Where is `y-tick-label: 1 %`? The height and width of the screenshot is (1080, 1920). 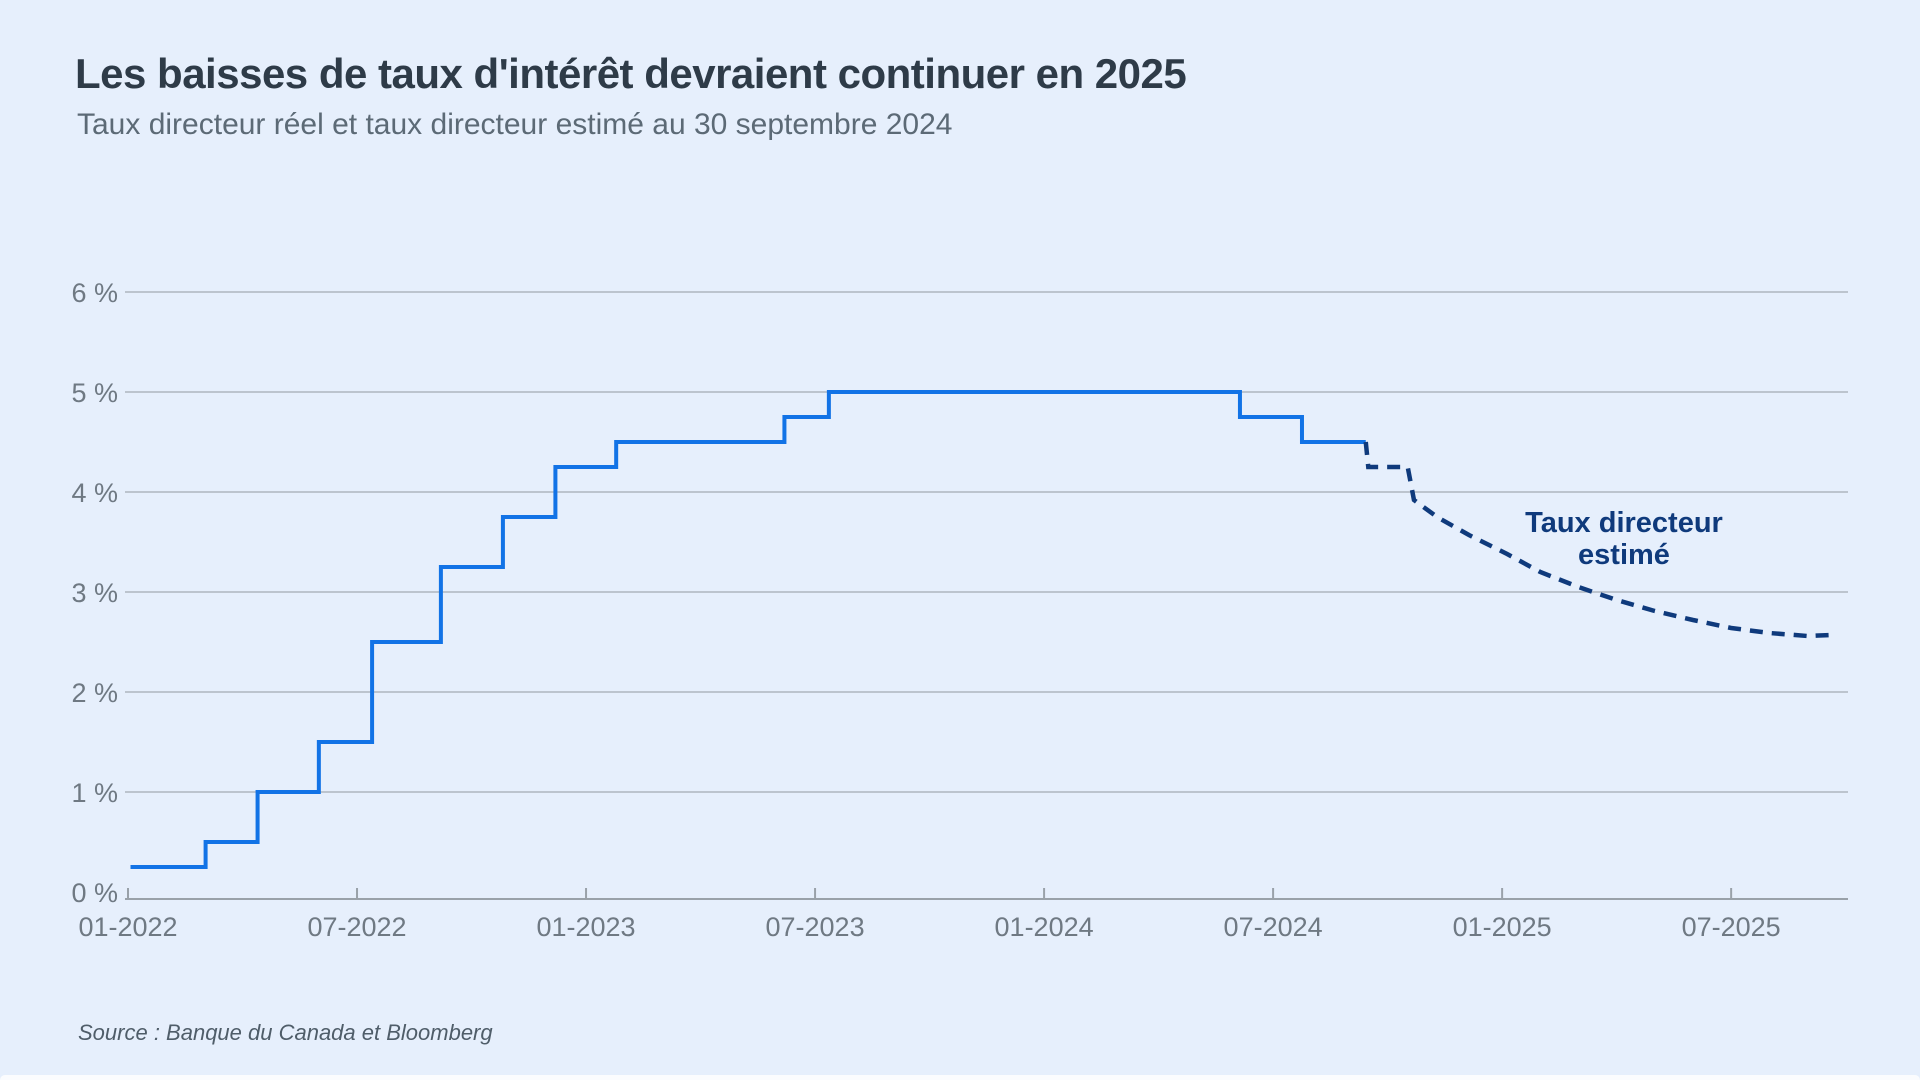
y-tick-label: 1 % is located at coordinates (94, 793).